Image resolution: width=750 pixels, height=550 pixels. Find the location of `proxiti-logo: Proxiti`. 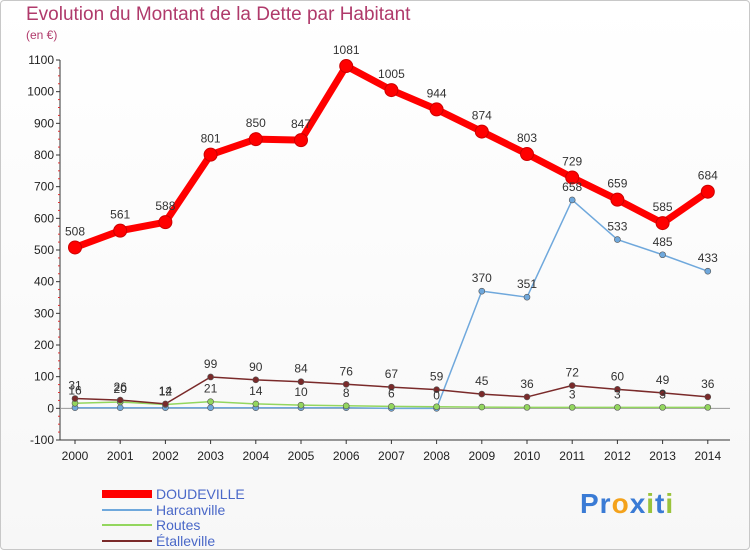

proxiti-logo: Proxiti is located at coordinates (627, 504).